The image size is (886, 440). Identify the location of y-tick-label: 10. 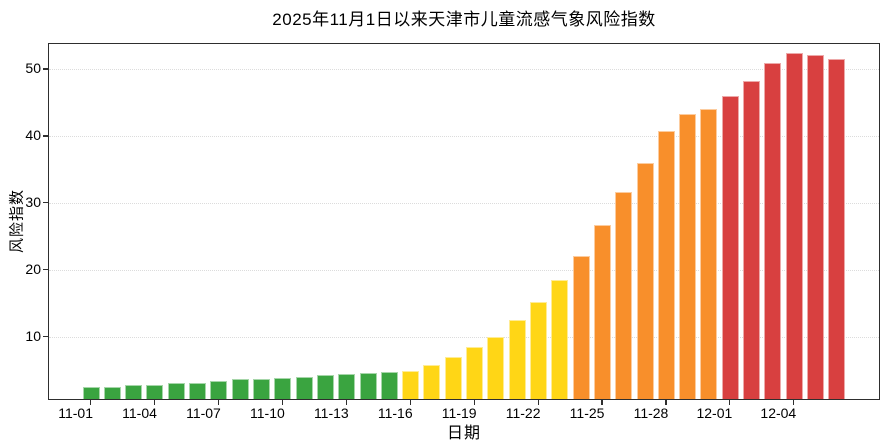
(33, 336).